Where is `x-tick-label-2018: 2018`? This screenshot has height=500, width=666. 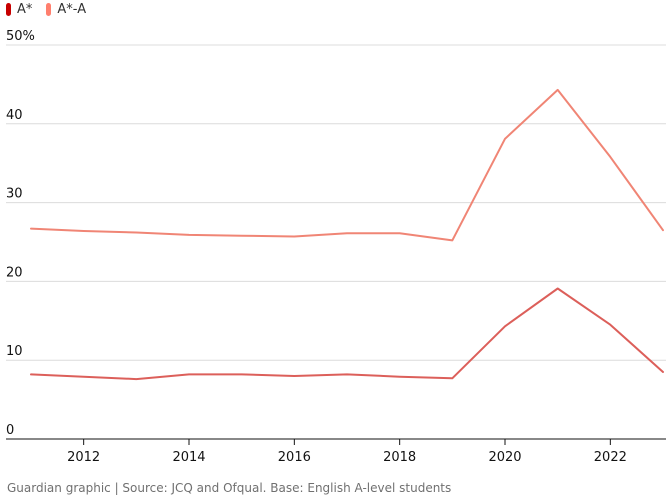 x-tick-label-2018: 2018 is located at coordinates (399, 457).